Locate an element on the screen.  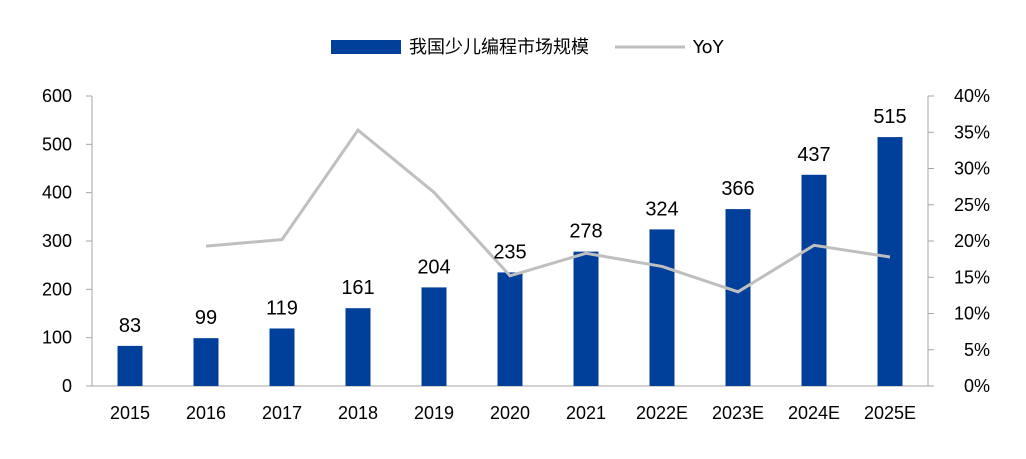
right-axis-tick-label: 0% is located at coordinates (977, 386).